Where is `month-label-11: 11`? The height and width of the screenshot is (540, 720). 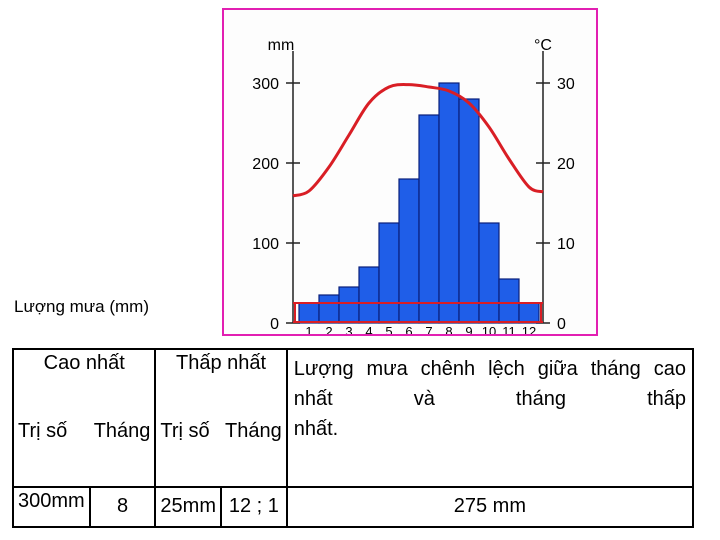 month-label-11: 11 is located at coordinates (509, 329).